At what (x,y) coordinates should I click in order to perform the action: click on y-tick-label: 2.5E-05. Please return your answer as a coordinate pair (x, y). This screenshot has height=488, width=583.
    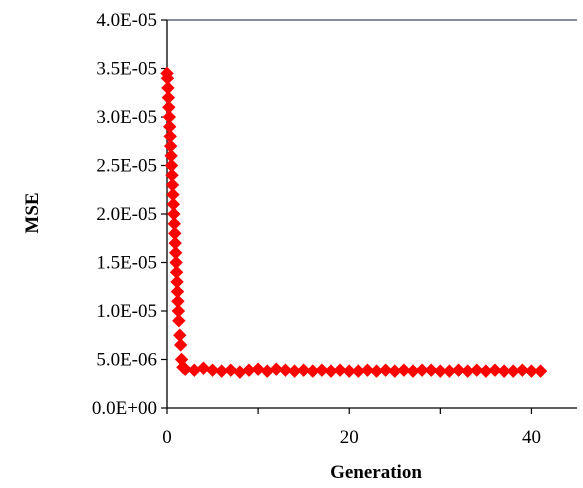
    Looking at the image, I should click on (126, 166).